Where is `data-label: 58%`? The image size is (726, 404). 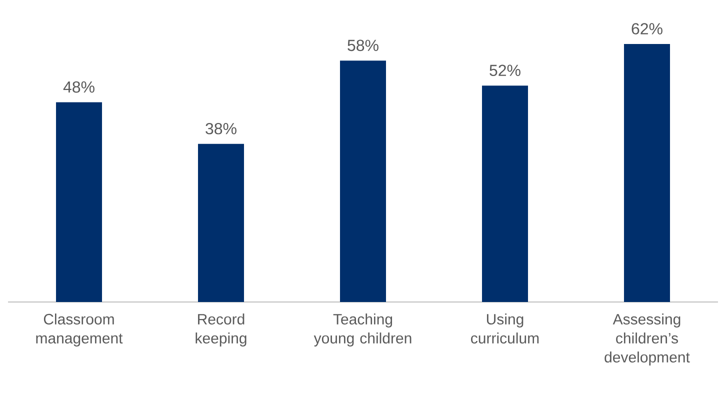 data-label: 58% is located at coordinates (363, 46).